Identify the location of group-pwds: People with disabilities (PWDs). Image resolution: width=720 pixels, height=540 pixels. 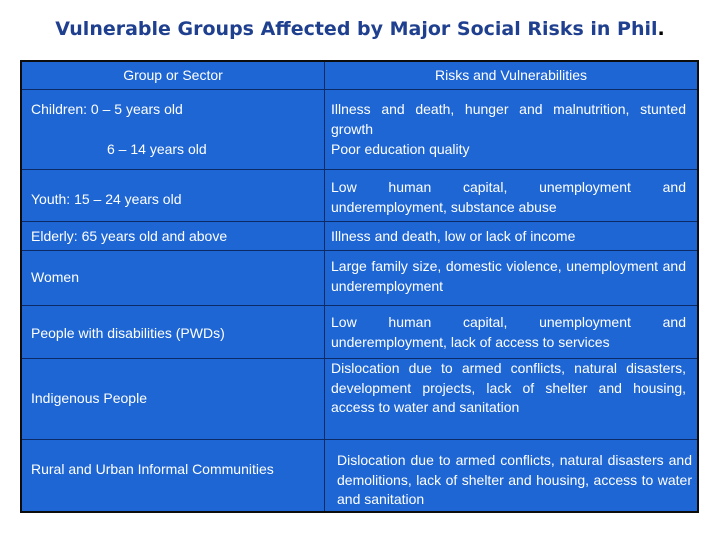
(128, 333).